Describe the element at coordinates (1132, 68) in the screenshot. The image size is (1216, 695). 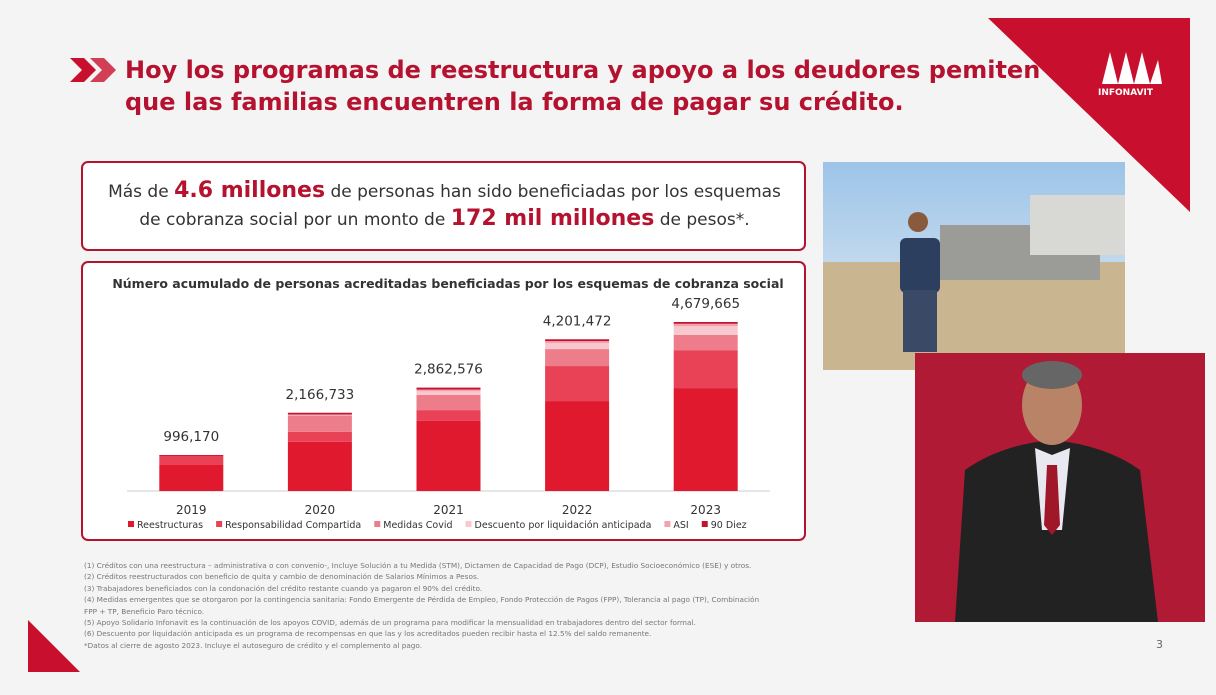
I see `logo-mark` at that location.